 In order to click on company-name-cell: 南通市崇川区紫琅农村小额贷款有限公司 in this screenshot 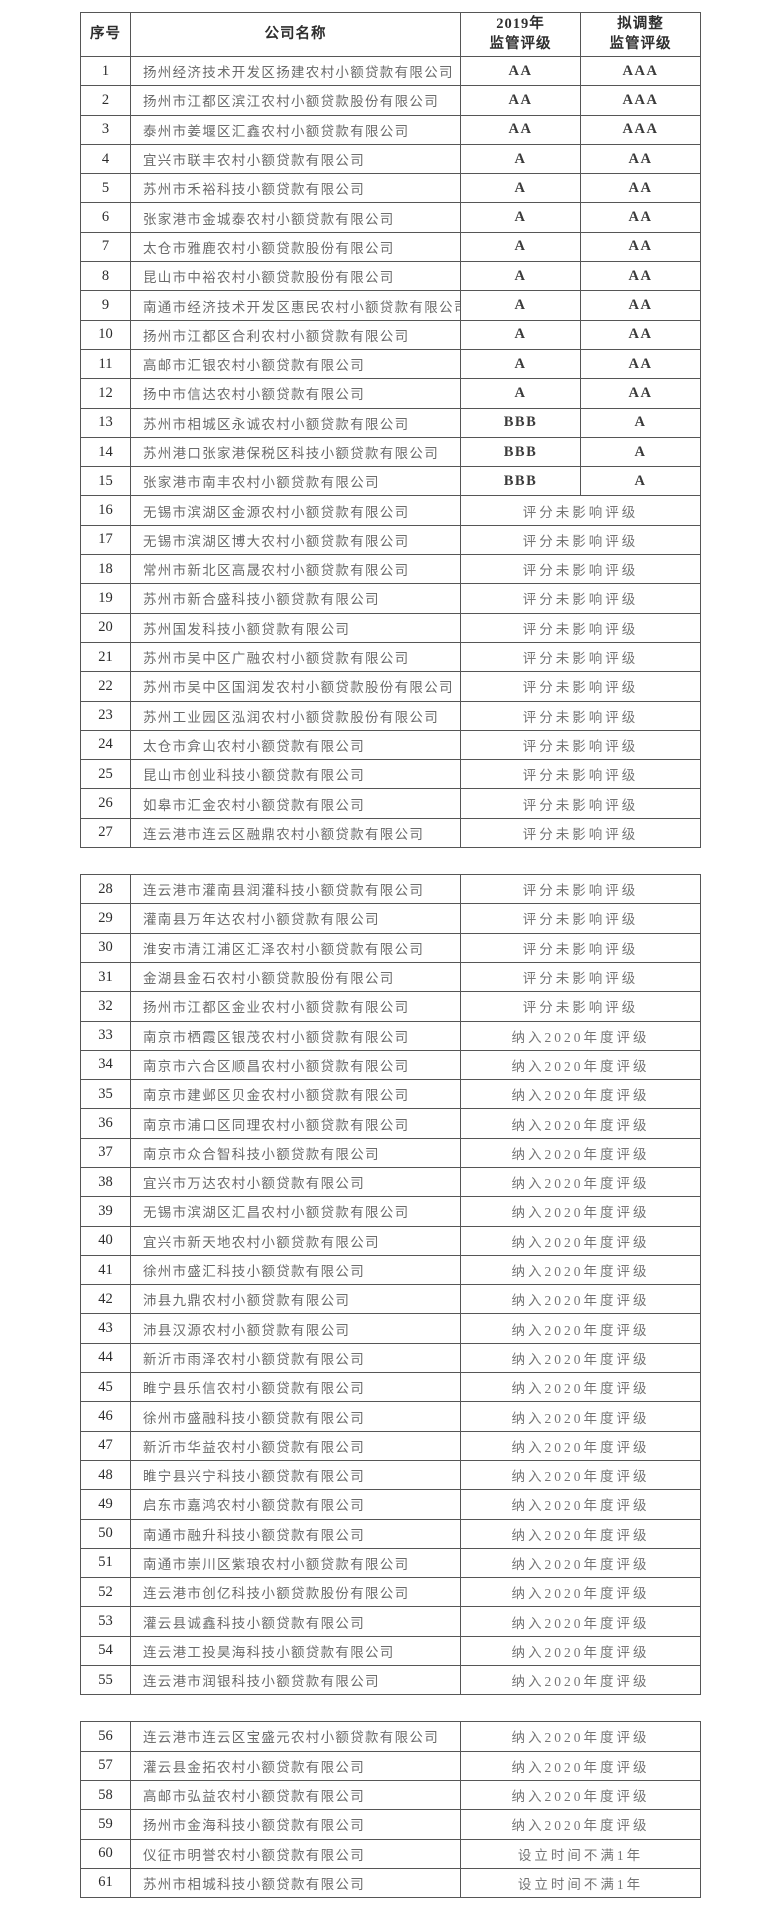, I will do `click(296, 1563)`.